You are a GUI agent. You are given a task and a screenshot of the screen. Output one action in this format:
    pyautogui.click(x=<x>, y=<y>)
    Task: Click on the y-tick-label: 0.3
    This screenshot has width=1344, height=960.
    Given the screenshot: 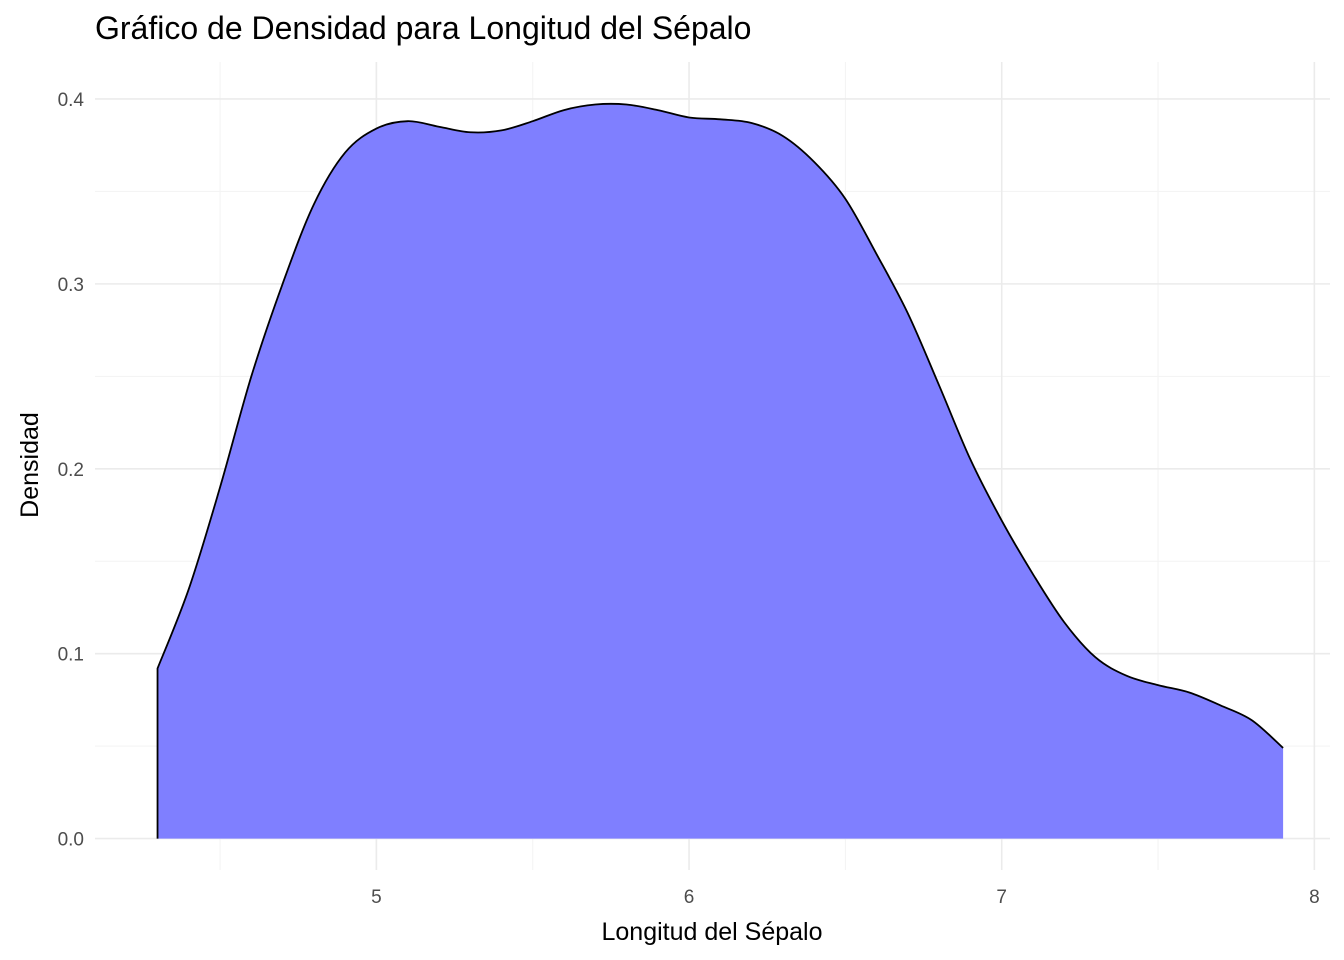 What is the action you would take?
    pyautogui.click(x=71, y=285)
    